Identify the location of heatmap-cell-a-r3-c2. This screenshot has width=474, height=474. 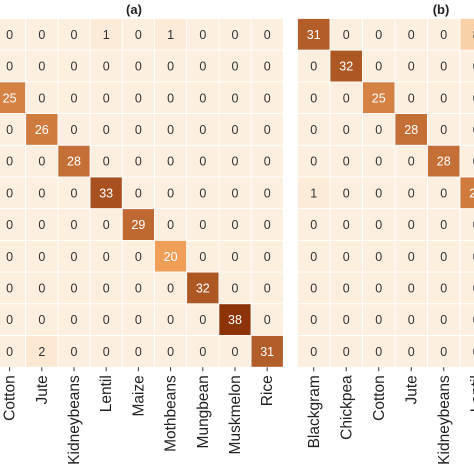
(74, 129).